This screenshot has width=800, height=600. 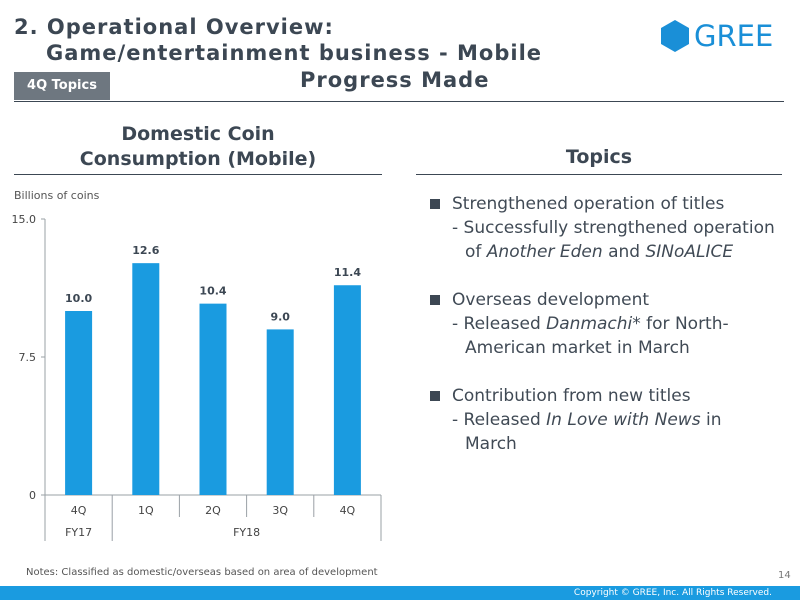 I want to click on y-tick-label: 0, so click(x=32, y=495).